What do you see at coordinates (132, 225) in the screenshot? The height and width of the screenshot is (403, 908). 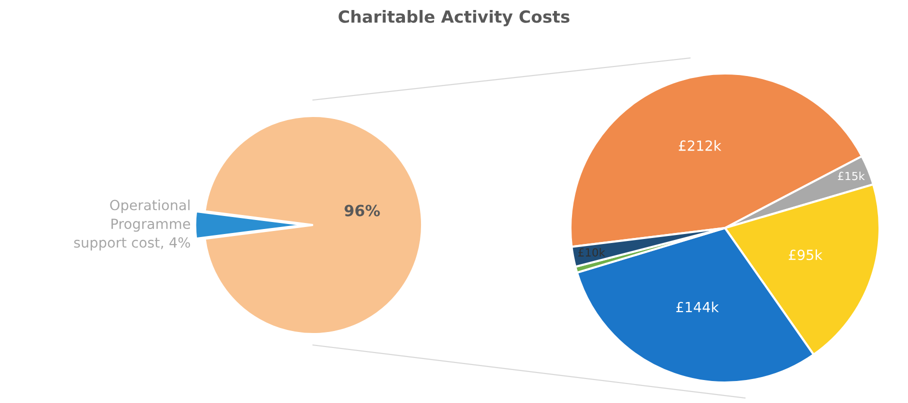 I see `slice-label: Operational Programme support cost, 4%` at bounding box center [132, 225].